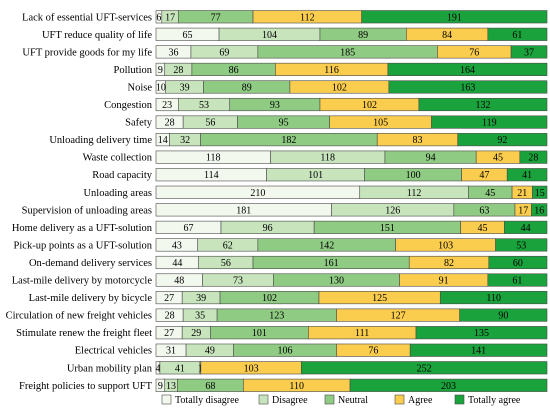  I want to click on data-label: 77, so click(216, 17).